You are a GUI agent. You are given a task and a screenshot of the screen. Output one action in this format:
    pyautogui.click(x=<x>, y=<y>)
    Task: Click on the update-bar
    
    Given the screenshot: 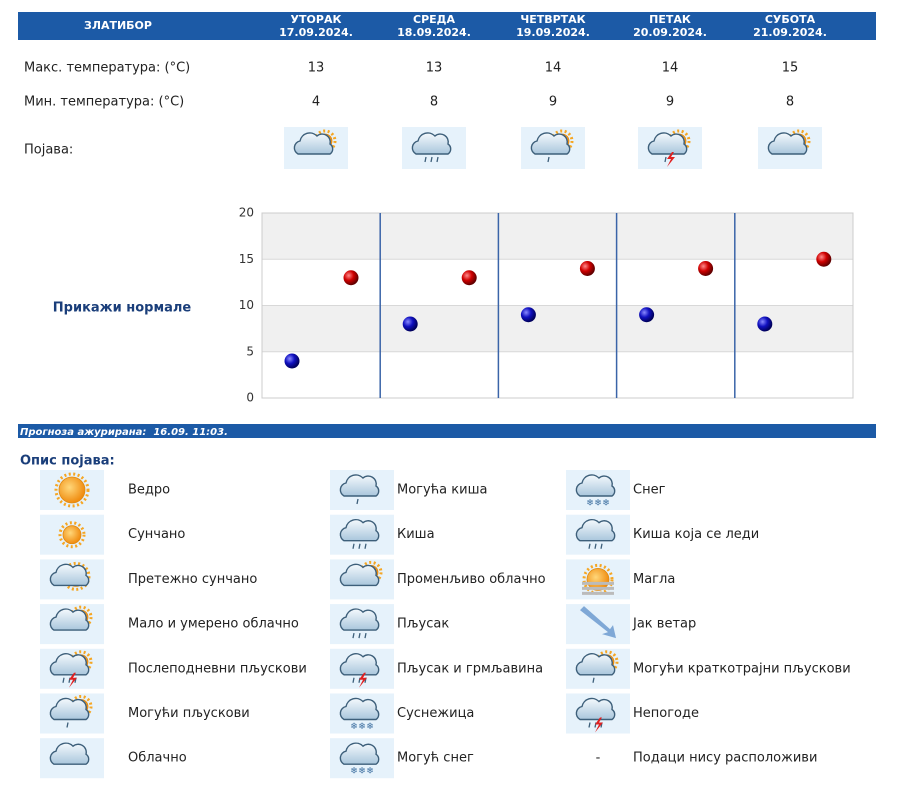 What is the action you would take?
    pyautogui.click(x=447, y=431)
    